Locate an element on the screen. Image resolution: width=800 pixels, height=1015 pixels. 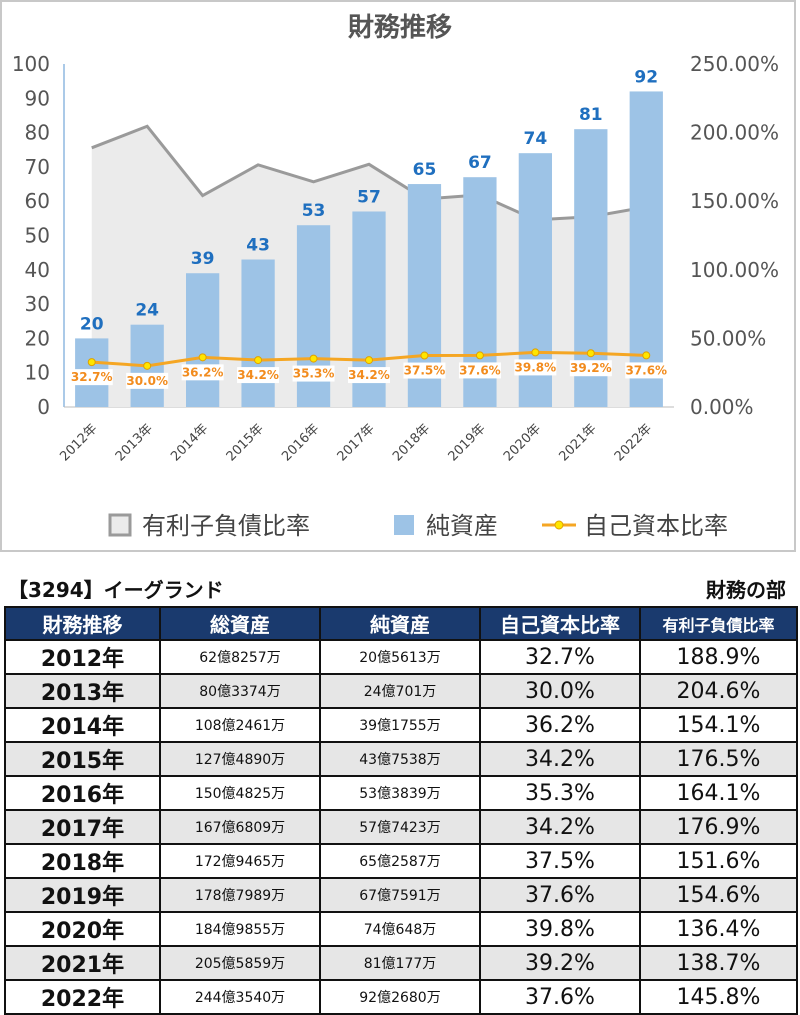
table-row: 2017年 167億6809万 57億7423万 34.2% 176.9% is located at coordinates (401, 827).